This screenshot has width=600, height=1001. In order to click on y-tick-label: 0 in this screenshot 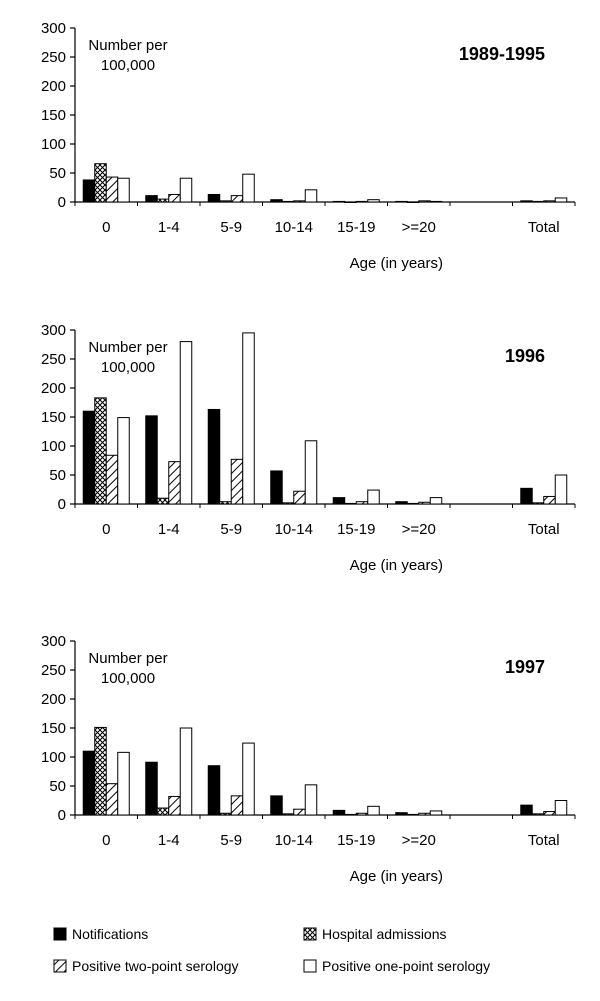, I will do `click(62, 504)`.